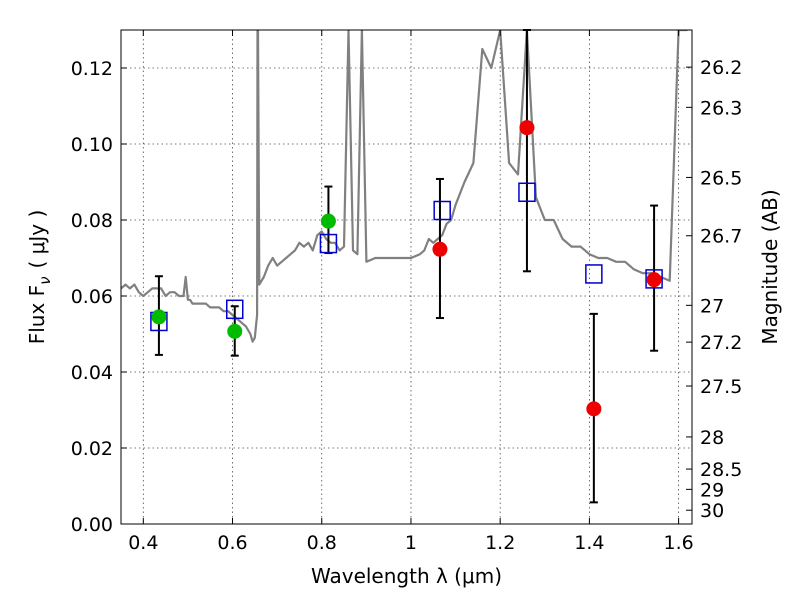 Image resolution: width=800 pixels, height=600 pixels. I want to click on x-tick-label: 1.6, so click(679, 543).